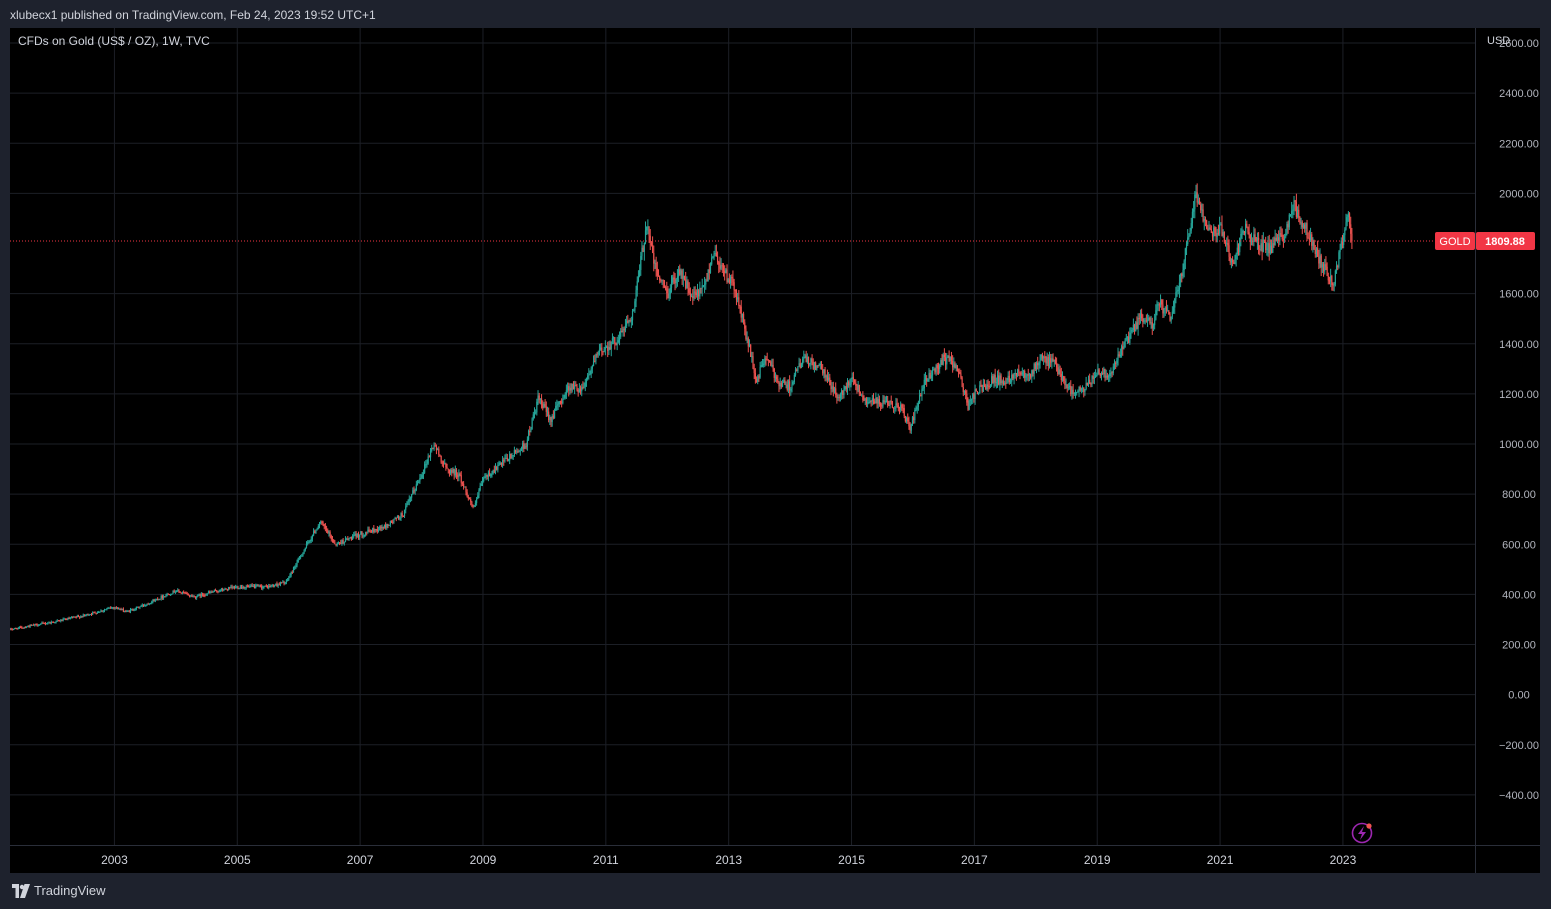  Describe the element at coordinates (59, 890) in the screenshot. I see `tradingview-brand: TradingView` at that location.